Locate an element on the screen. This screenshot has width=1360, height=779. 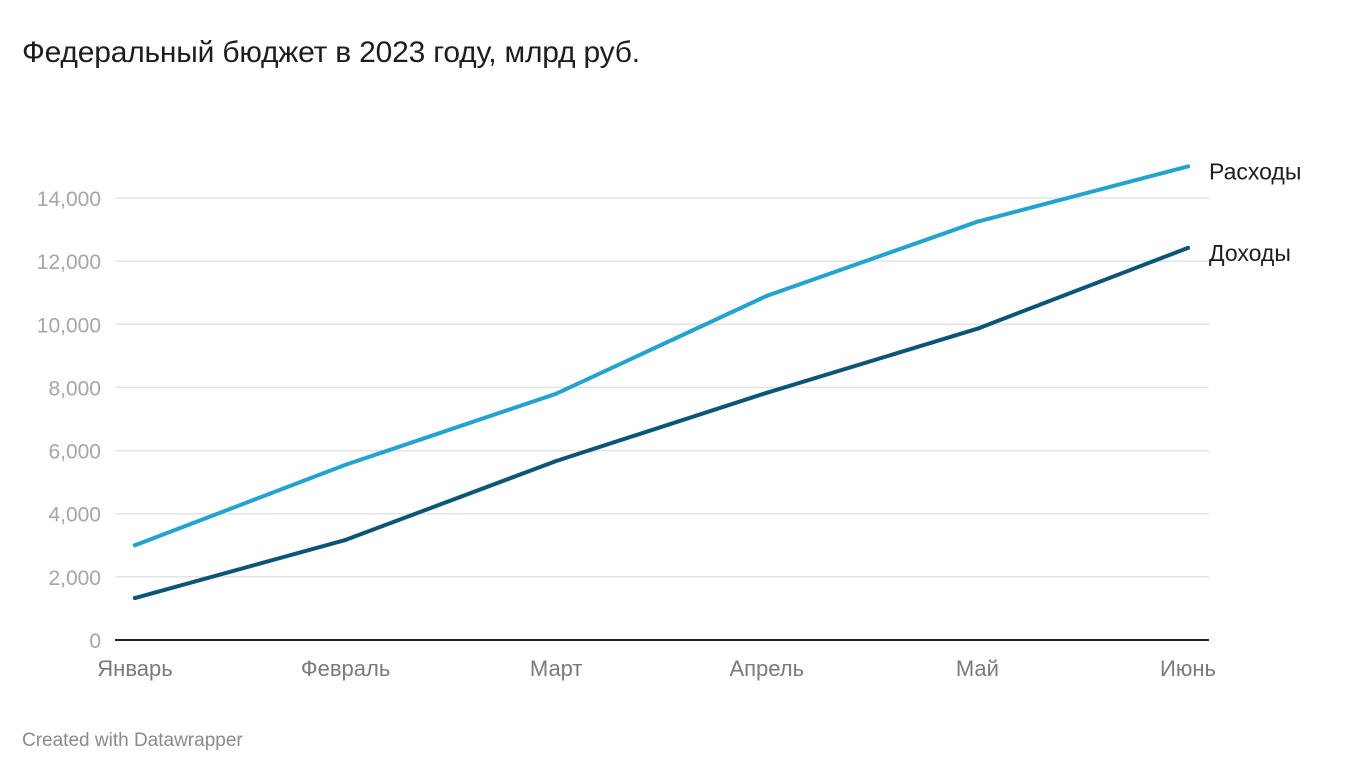
x-tick-label: Май is located at coordinates (977, 668).